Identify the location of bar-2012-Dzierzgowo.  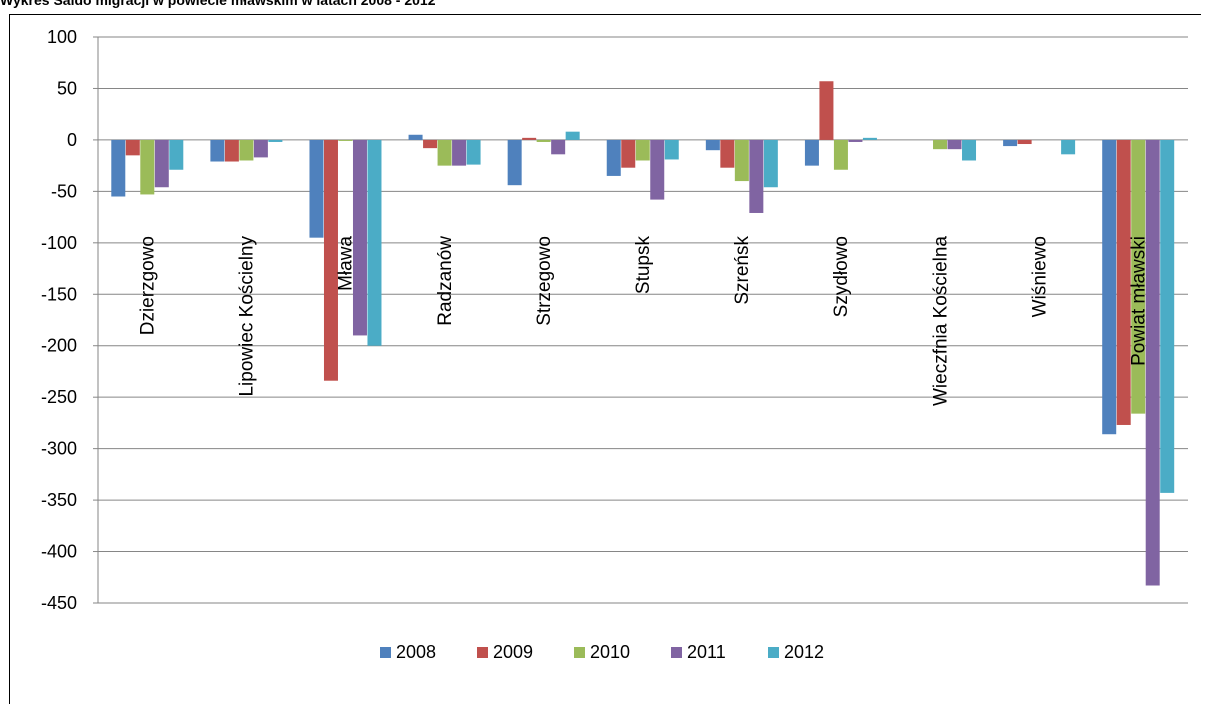
(176, 154).